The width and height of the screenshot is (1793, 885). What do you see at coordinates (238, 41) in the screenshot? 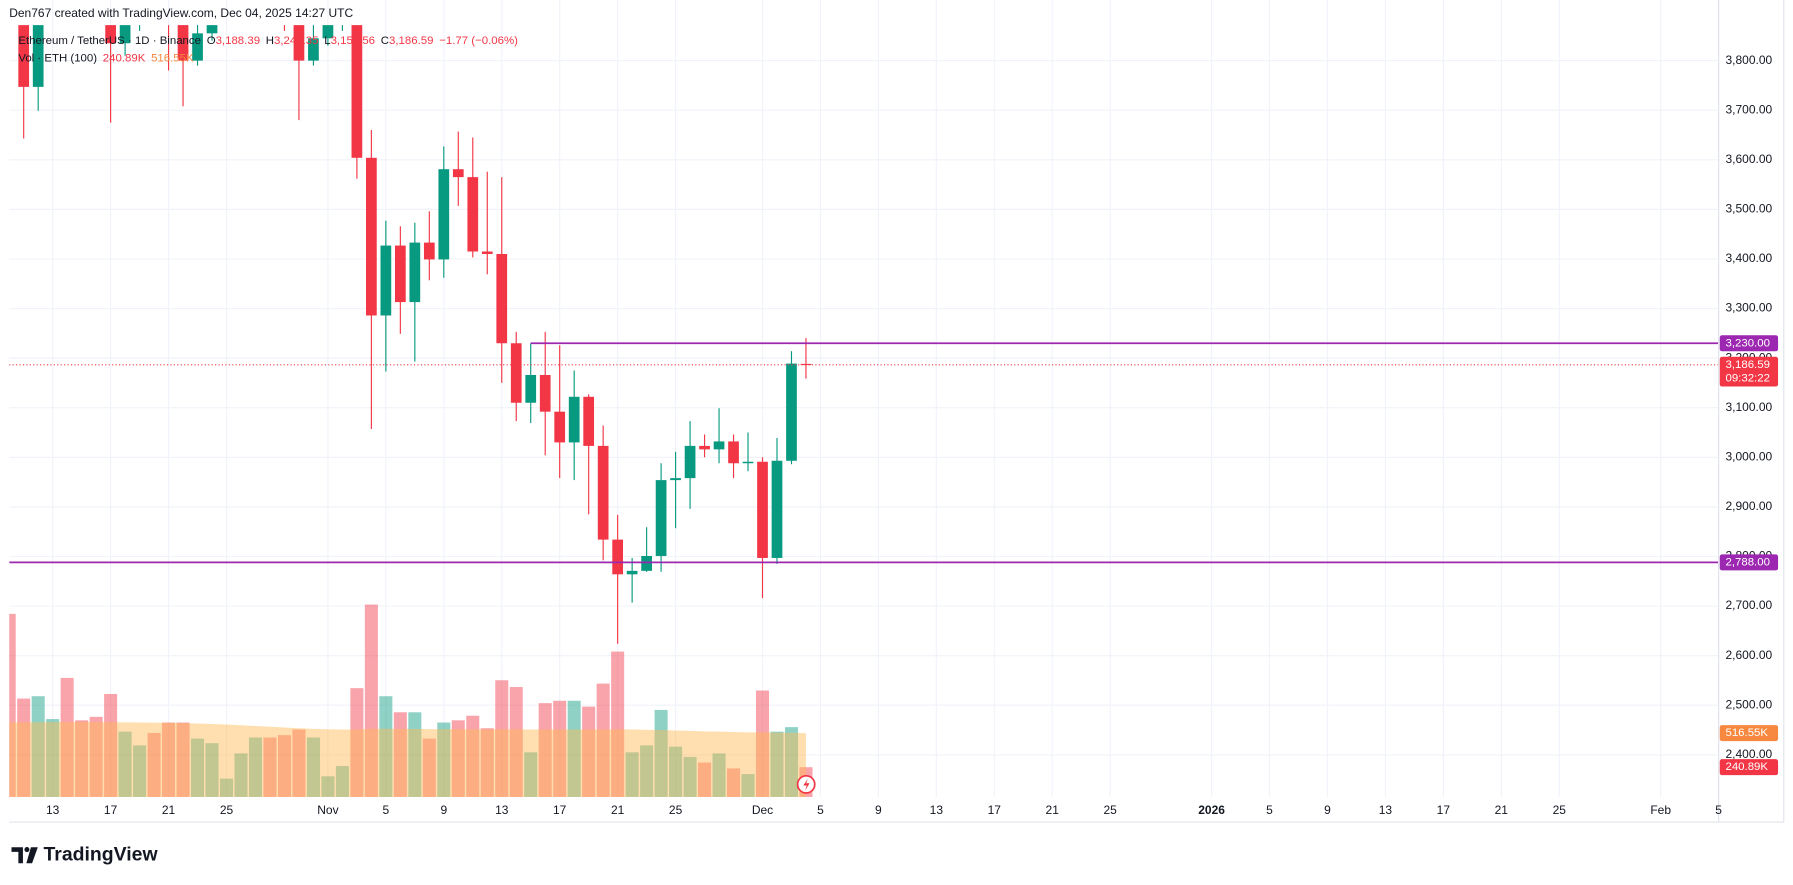
I see `legend-value: 3,188.39` at bounding box center [238, 41].